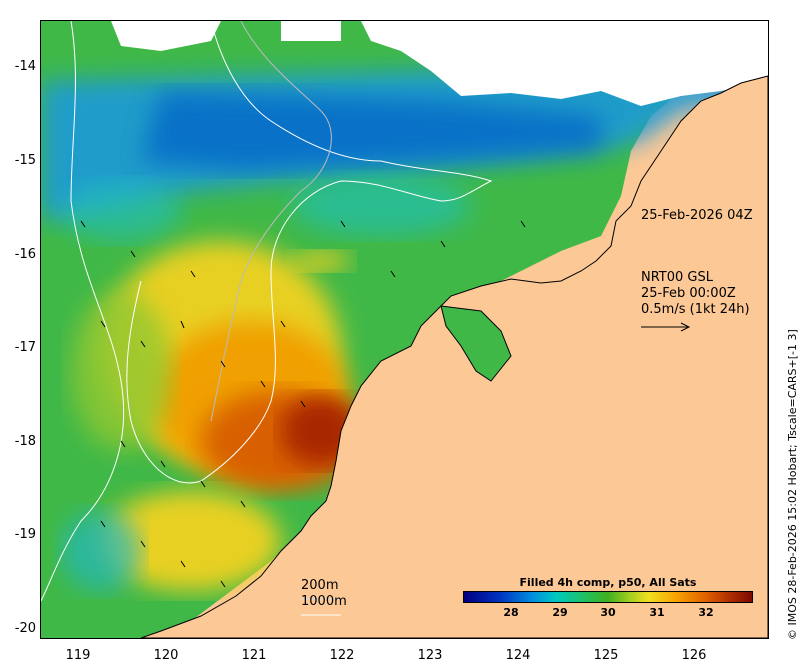 The height and width of the screenshot is (672, 810). Describe the element at coordinates (608, 582) in the screenshot. I see `colorbar-title: Filled 4h comp, p50, All Sats` at that location.